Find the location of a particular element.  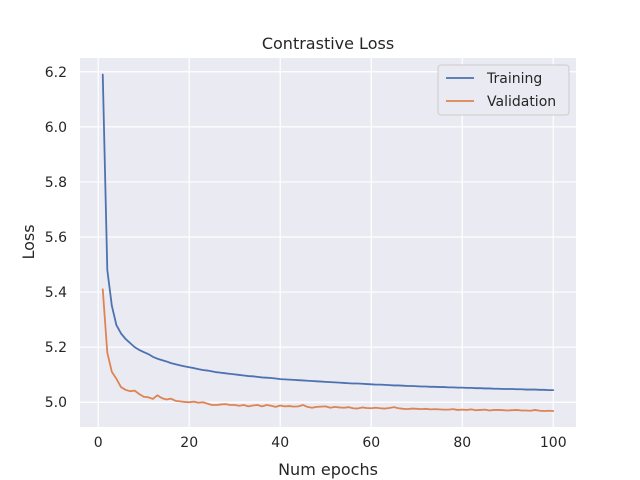

legend-label-validation: Validation is located at coordinates (521, 102).